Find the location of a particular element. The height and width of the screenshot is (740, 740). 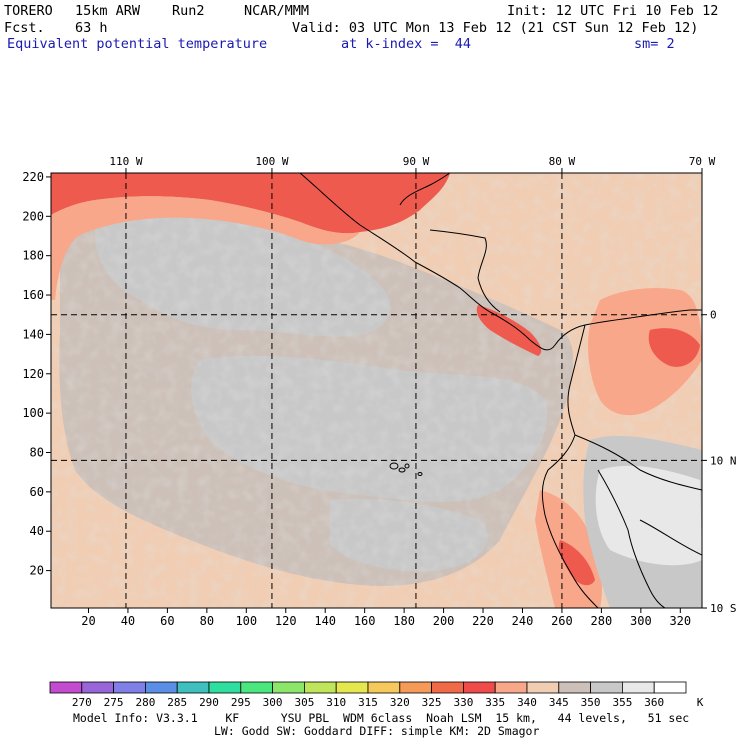

warm-region-peru-core is located at coordinates (576, 563).